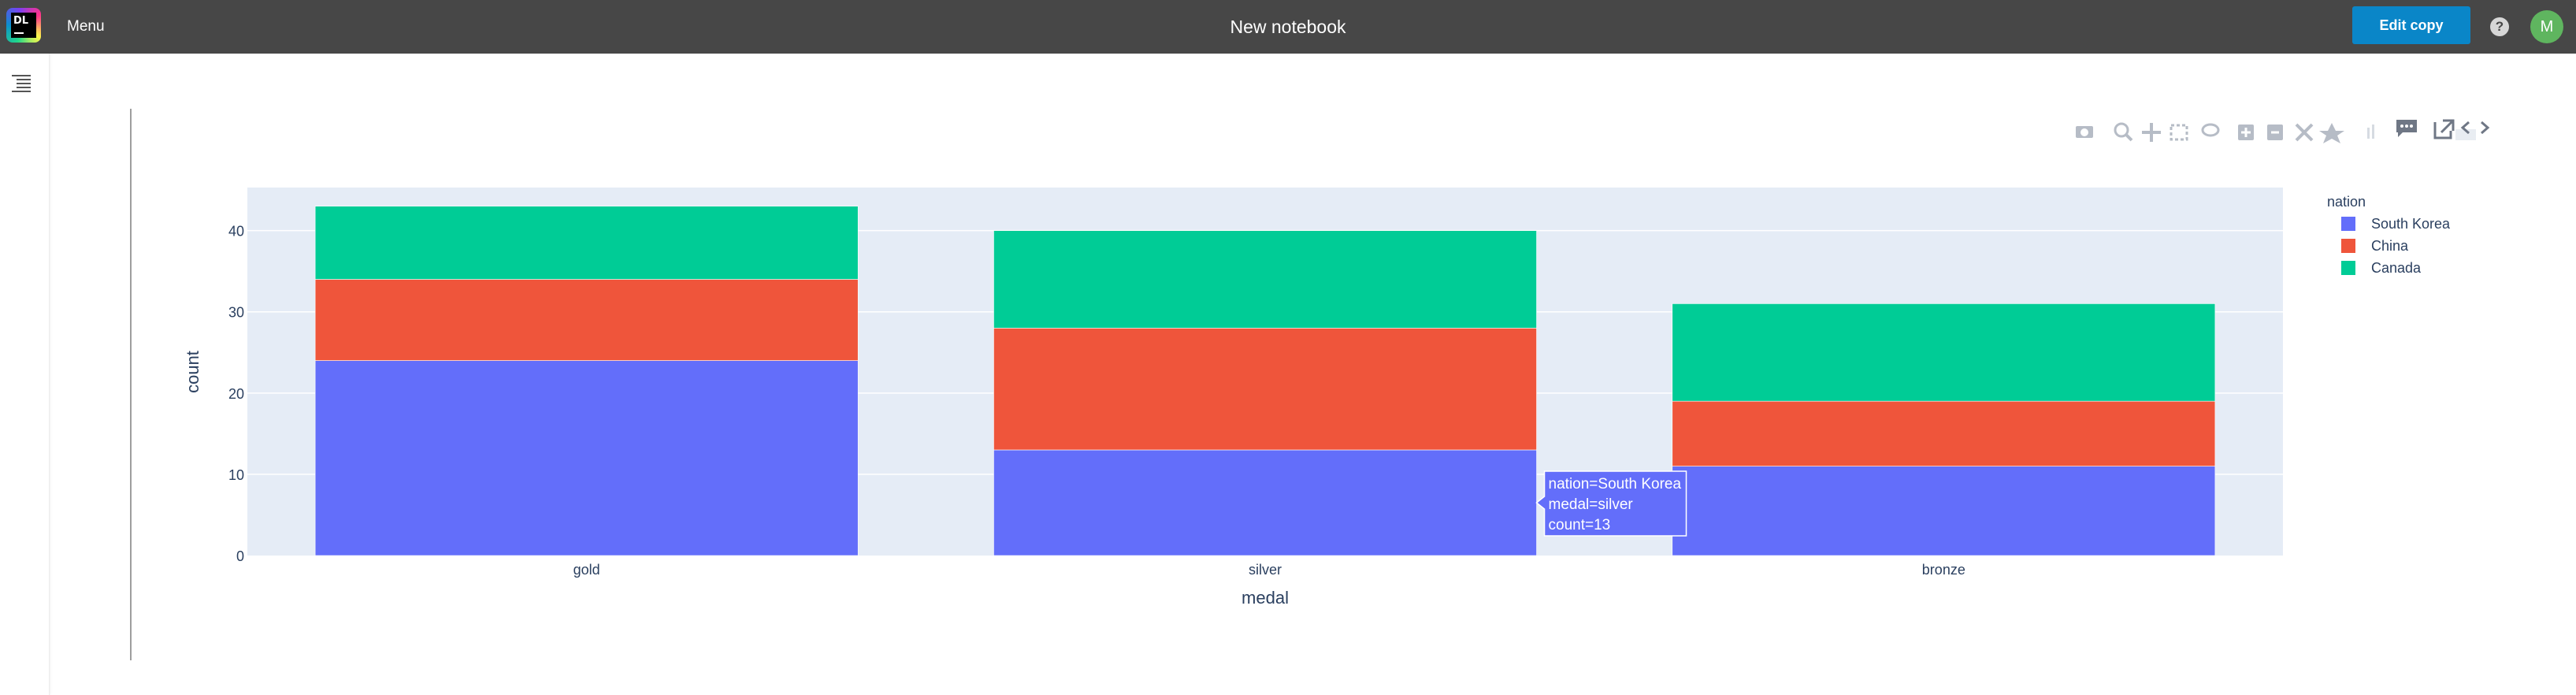 The image size is (2576, 695). What do you see at coordinates (2475, 128) in the screenshot?
I see `code-icon` at bounding box center [2475, 128].